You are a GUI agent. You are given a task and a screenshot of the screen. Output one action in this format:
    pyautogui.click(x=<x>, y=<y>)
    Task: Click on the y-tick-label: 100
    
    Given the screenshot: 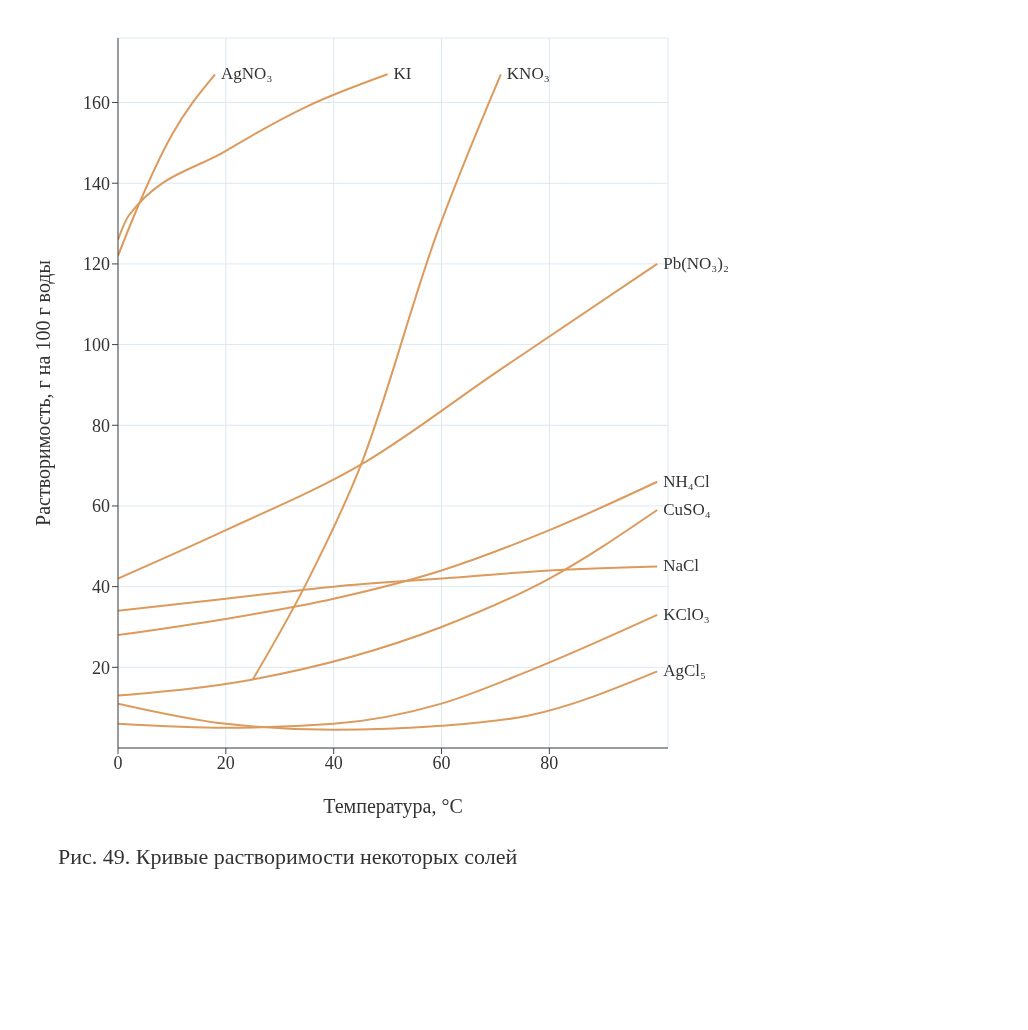 What is the action you would take?
    pyautogui.click(x=96, y=344)
    